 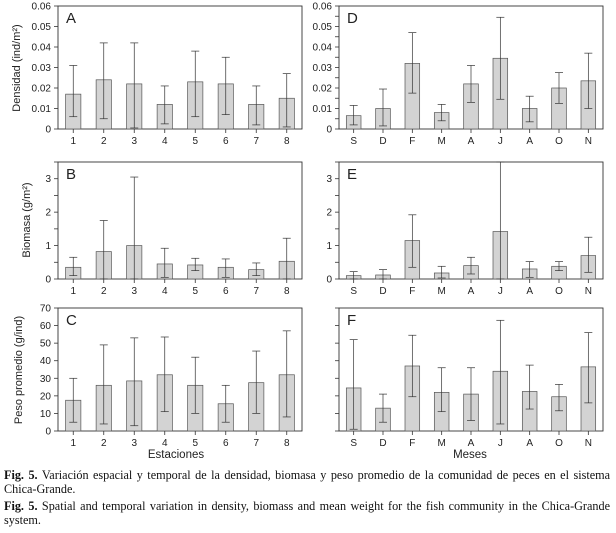 What do you see at coordinates (323, 89) in the screenshot?
I see `panel-d-ytick-label: 0.02` at bounding box center [323, 89].